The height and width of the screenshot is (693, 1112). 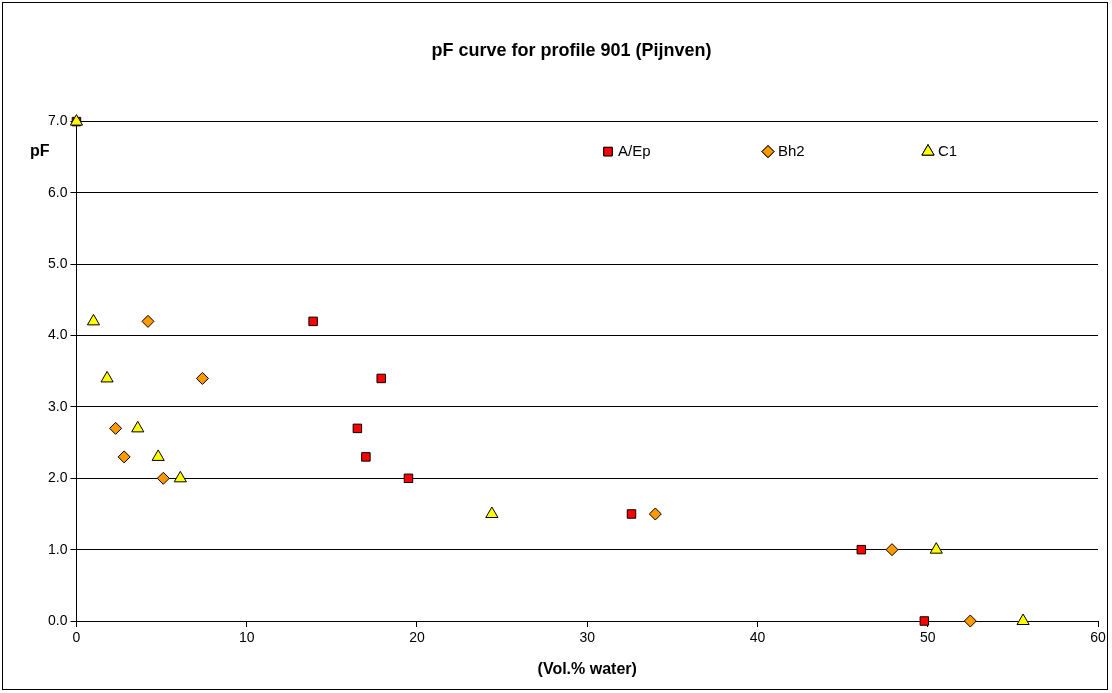 I want to click on chart-title: pF curve for profile 901 (Pijnven), so click(x=571, y=49).